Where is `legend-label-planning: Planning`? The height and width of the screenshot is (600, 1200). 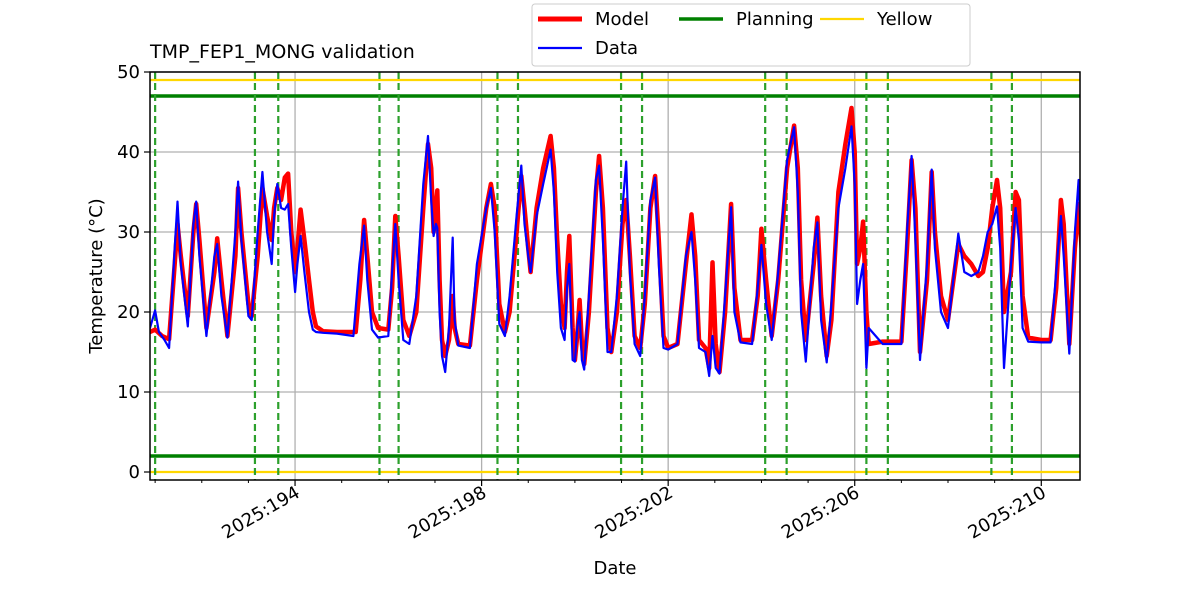 legend-label-planning: Planning is located at coordinates (775, 19).